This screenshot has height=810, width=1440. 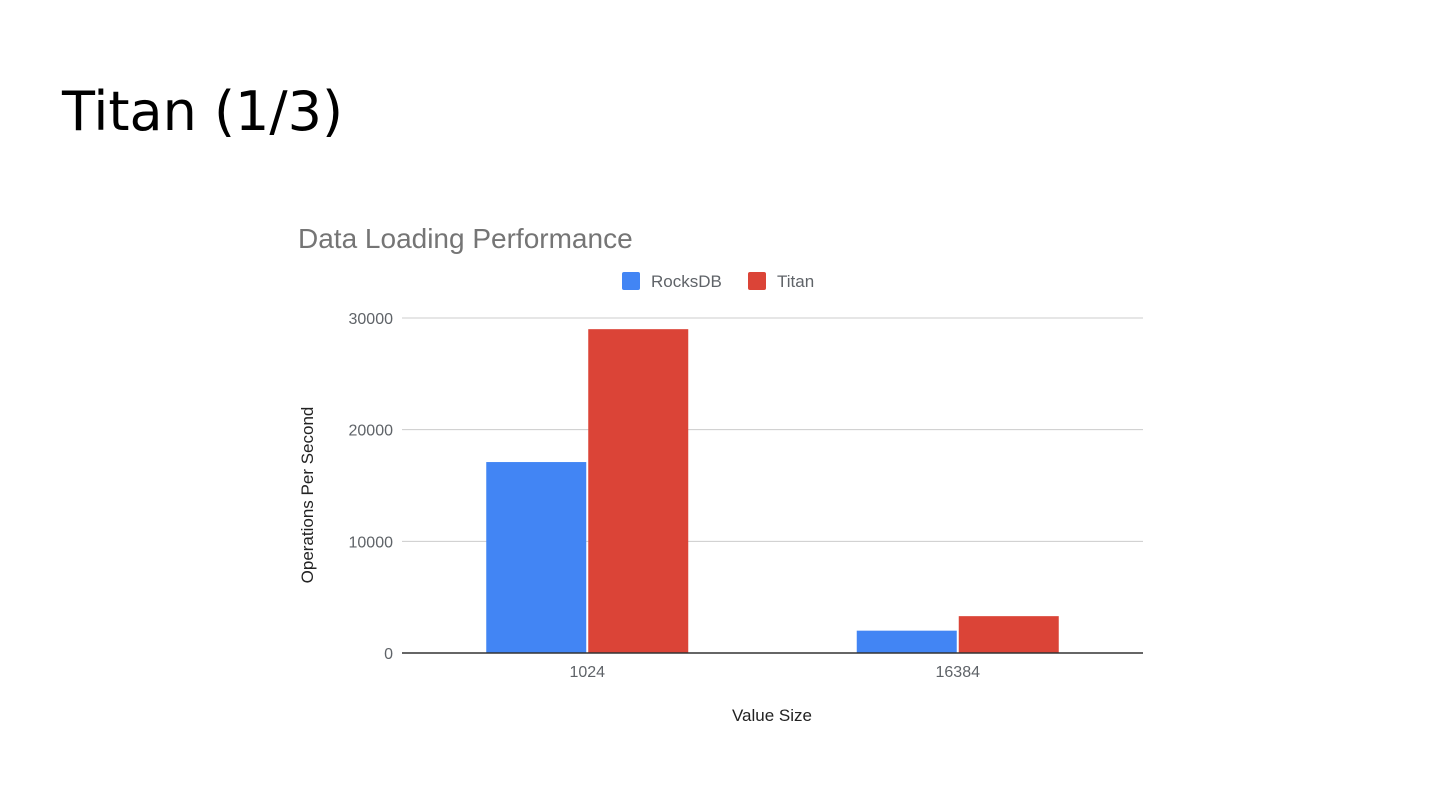 I want to click on x-axis-label: Value Size, so click(x=772, y=715).